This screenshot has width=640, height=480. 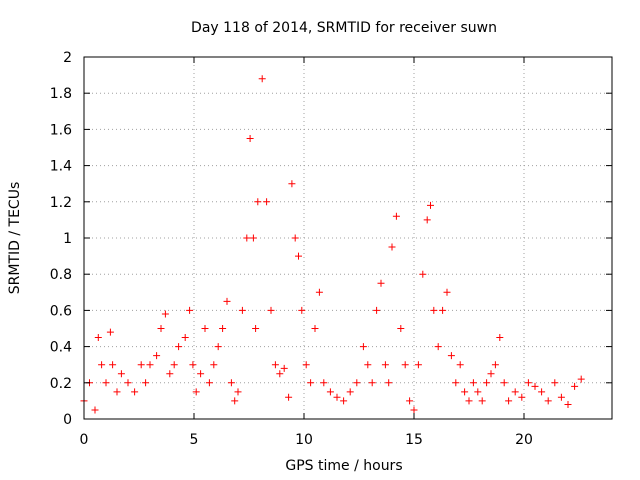 What do you see at coordinates (61, 384) in the screenshot?
I see `y-tick-label: 0.2` at bounding box center [61, 384].